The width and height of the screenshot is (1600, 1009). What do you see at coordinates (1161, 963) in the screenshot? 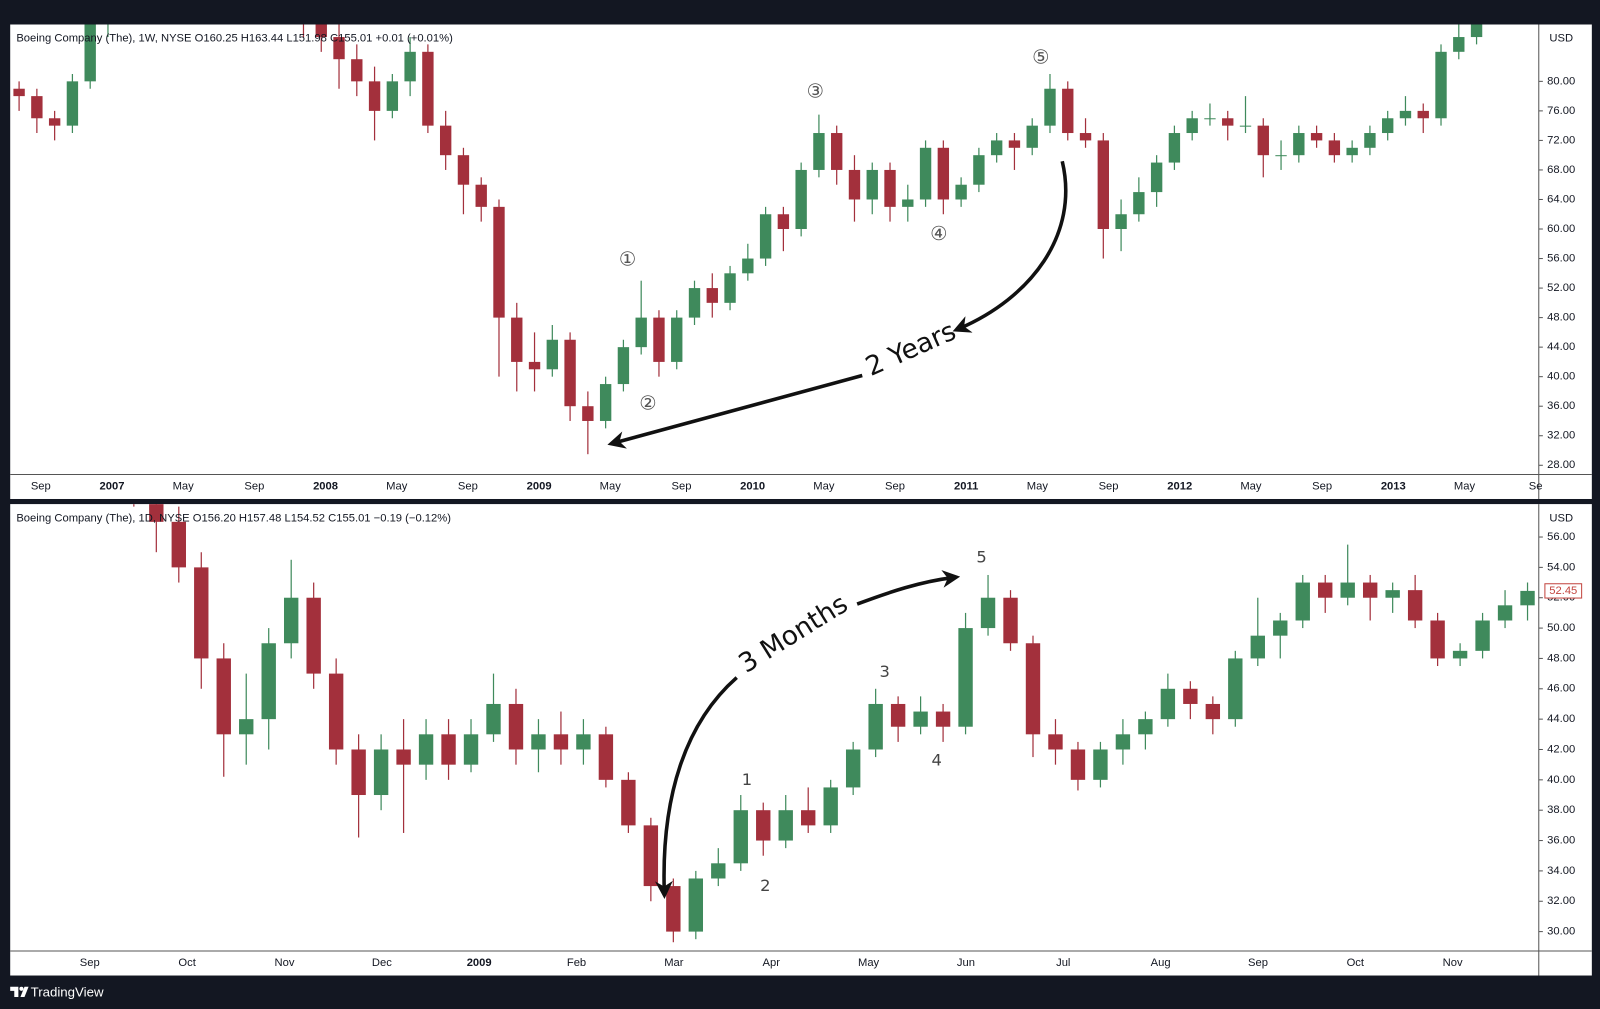
I see `x-tick-label: Aug` at bounding box center [1161, 963].